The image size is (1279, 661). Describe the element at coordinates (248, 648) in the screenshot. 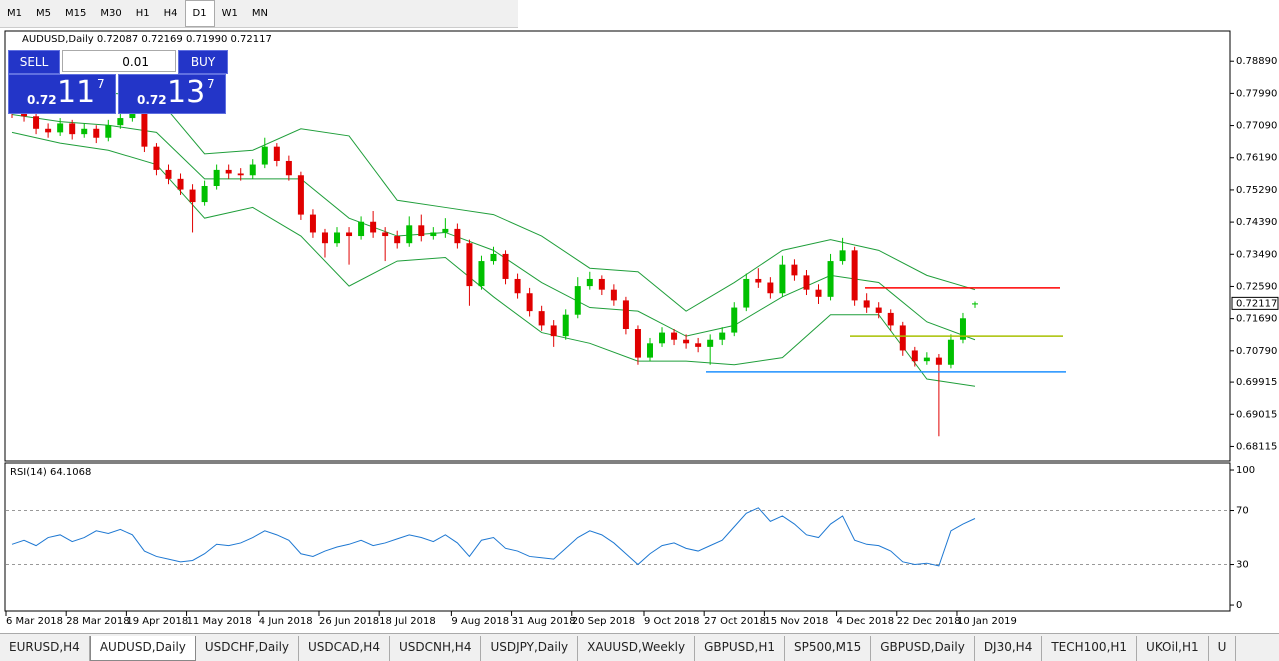

I see `symbol-tab: USDCHF,Daily` at that location.